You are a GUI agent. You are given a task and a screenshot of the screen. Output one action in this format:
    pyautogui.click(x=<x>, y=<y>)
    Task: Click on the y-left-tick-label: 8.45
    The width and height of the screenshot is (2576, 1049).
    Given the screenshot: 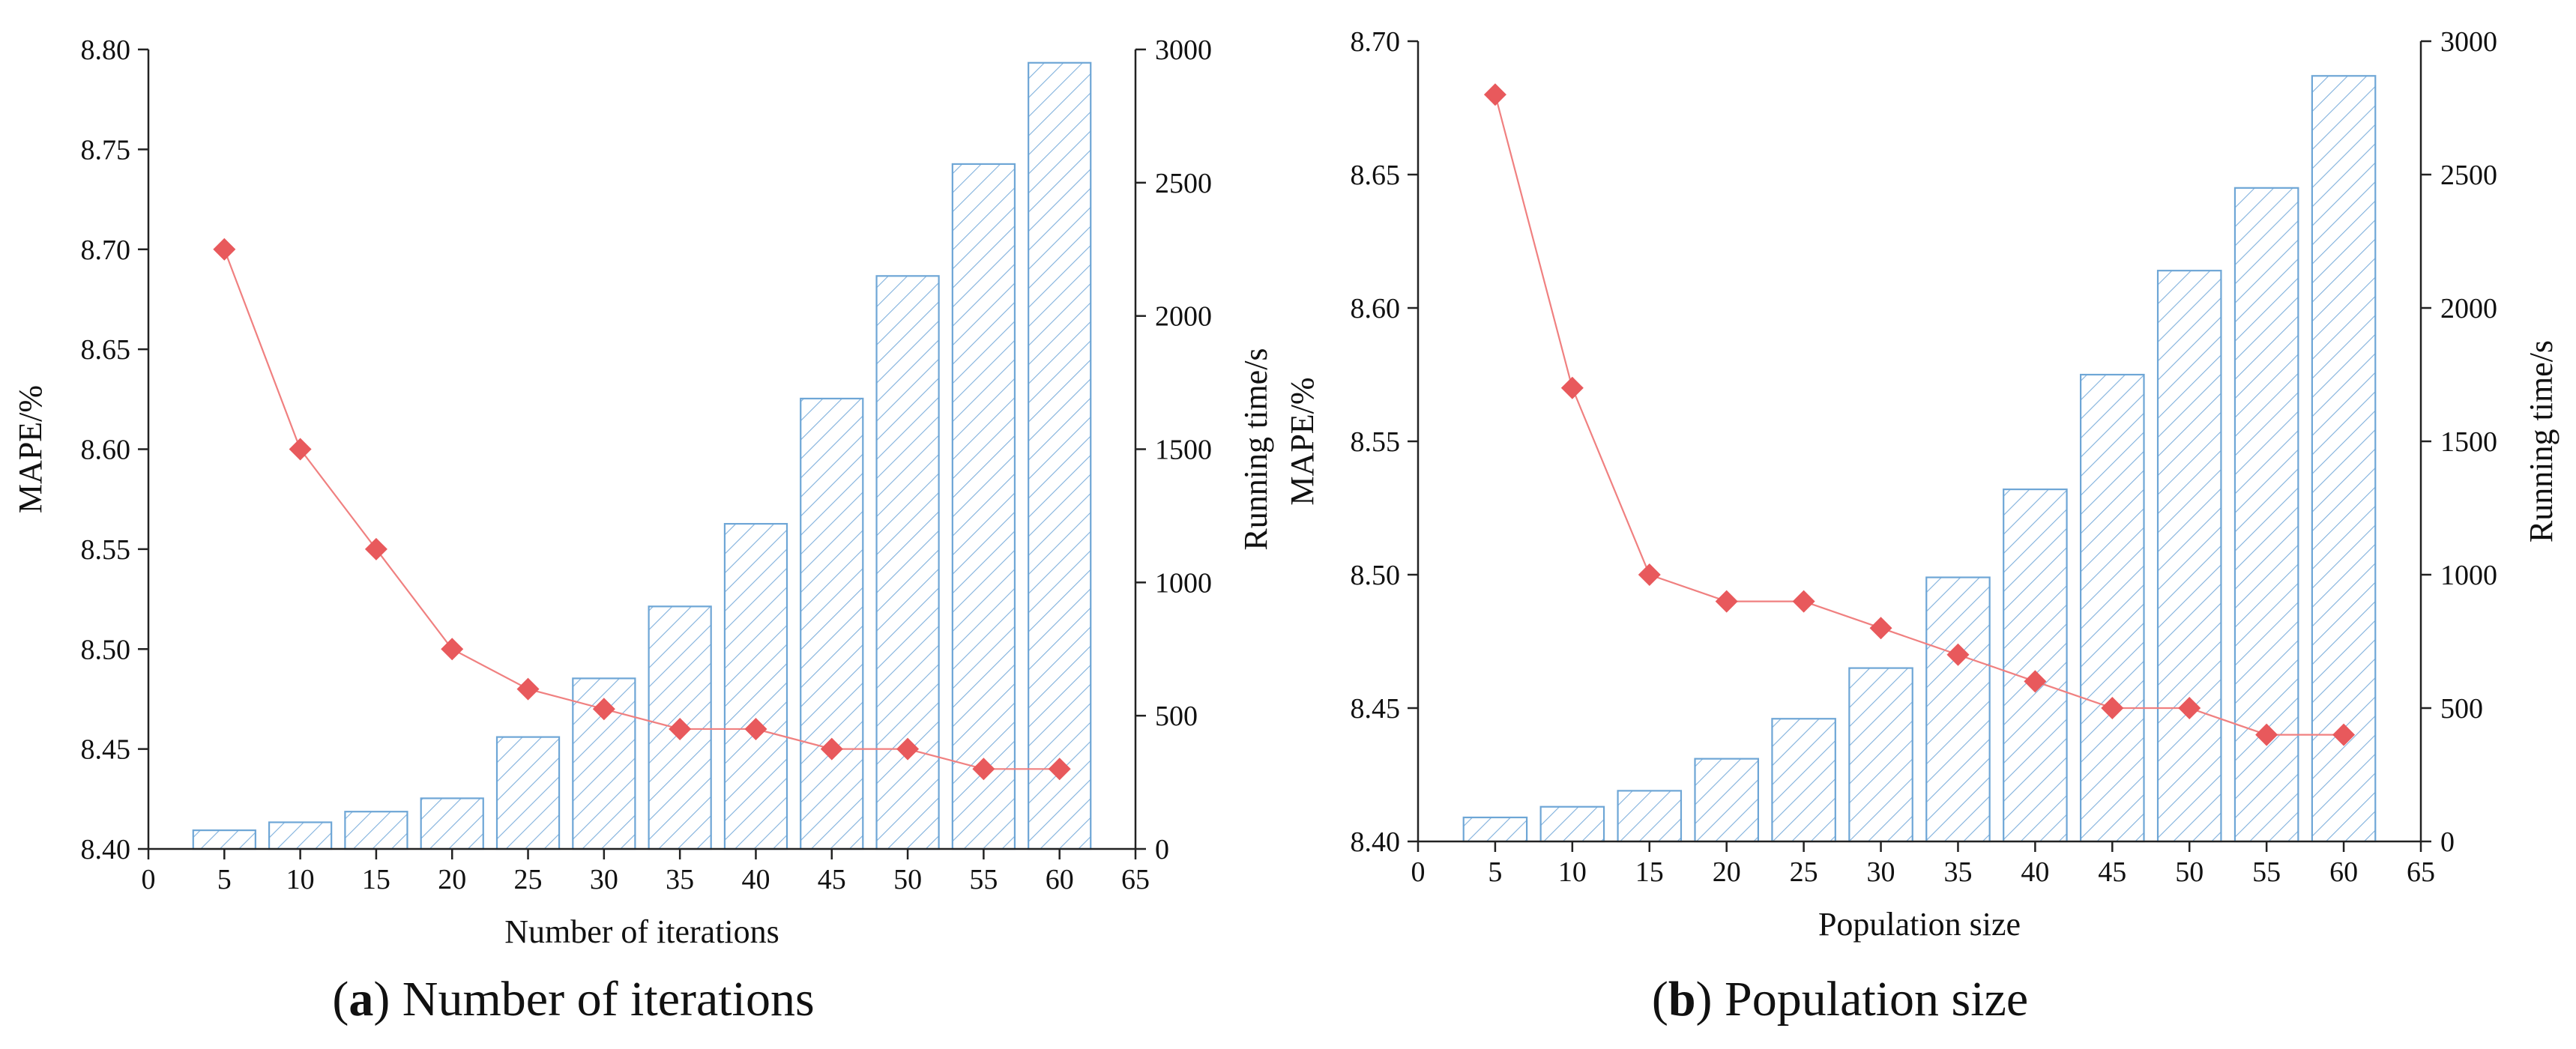 What is the action you would take?
    pyautogui.click(x=1376, y=709)
    